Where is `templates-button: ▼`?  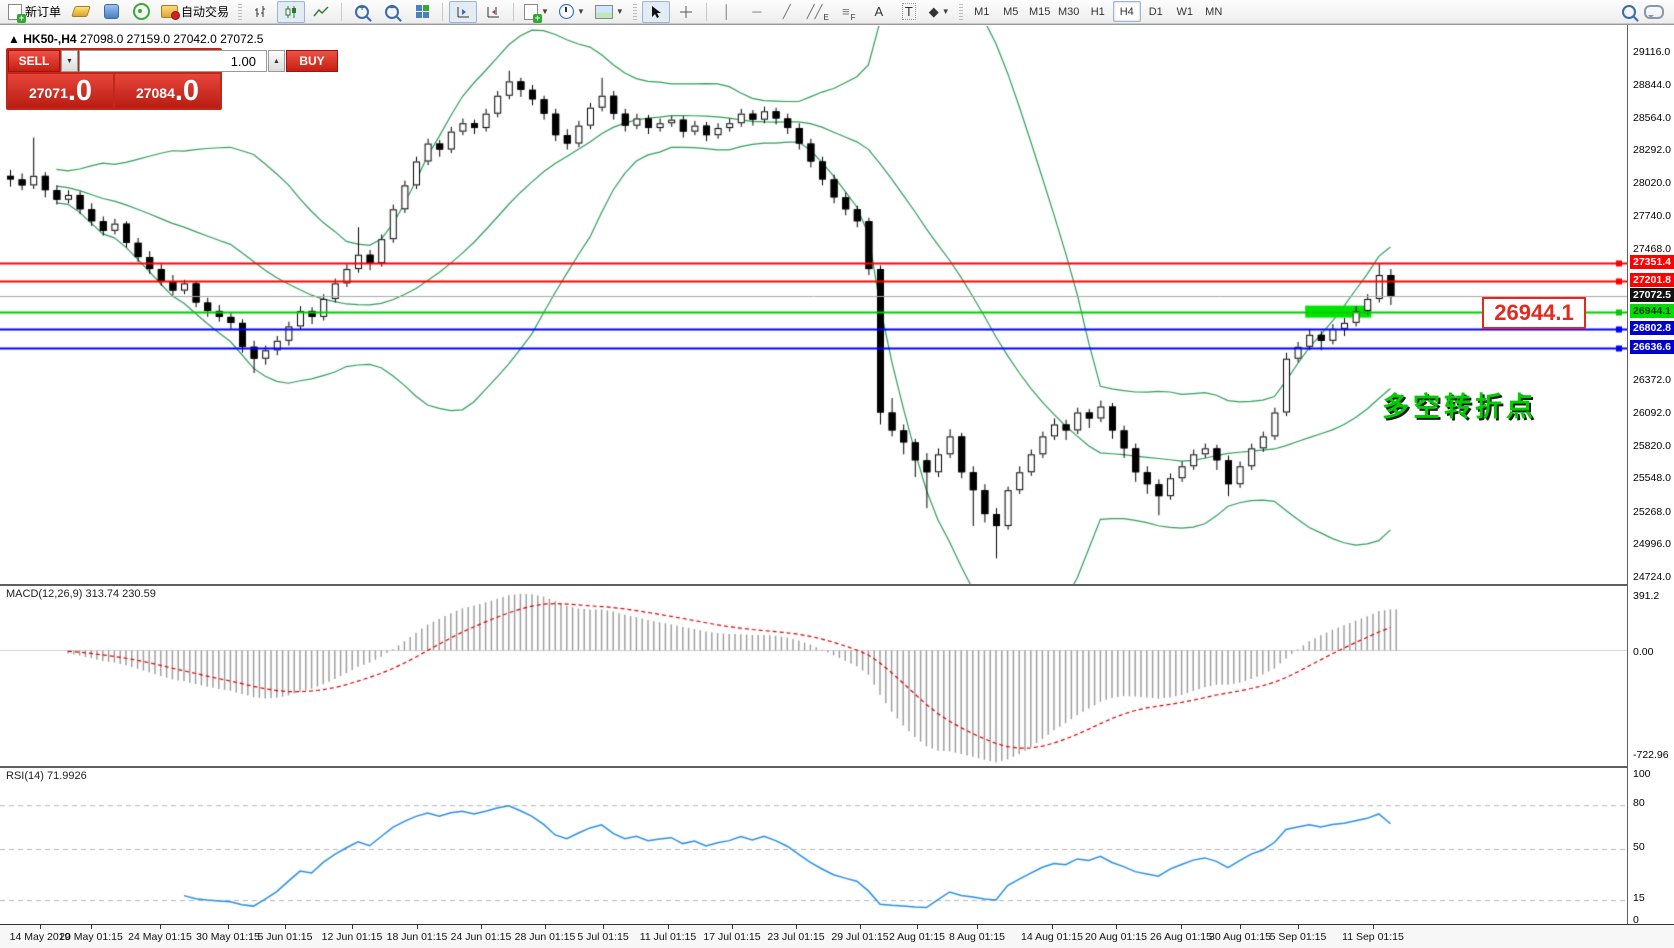 templates-button: ▼ is located at coordinates (609, 12).